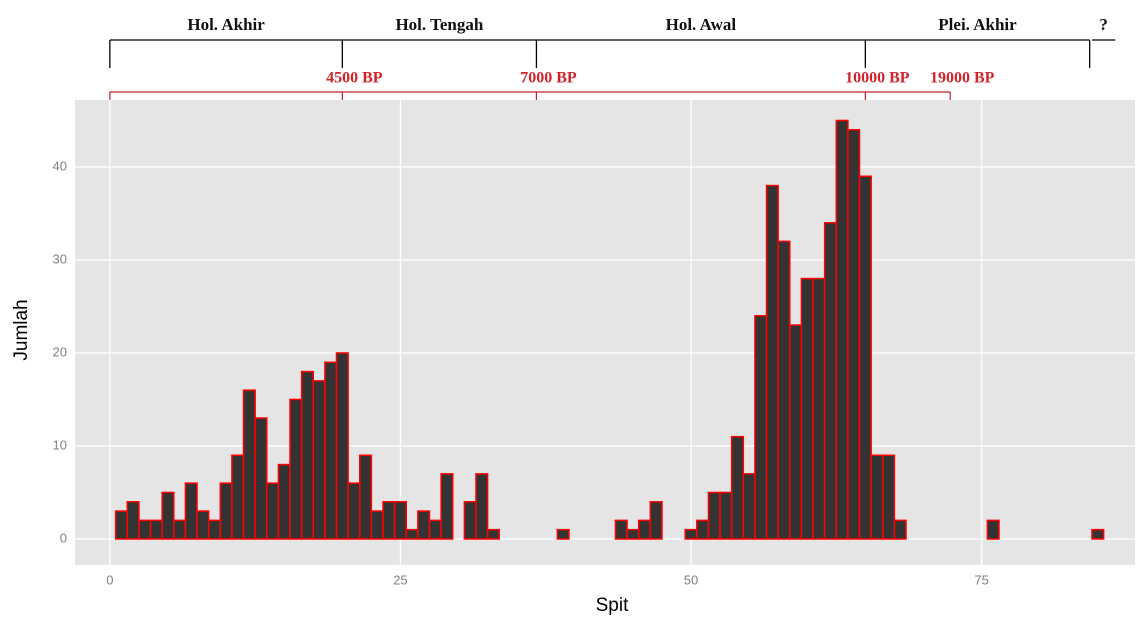 Image resolution: width=1142 pixels, height=619 pixels. Describe the element at coordinates (109, 579) in the screenshot. I see `x-tick-label: 0` at that location.